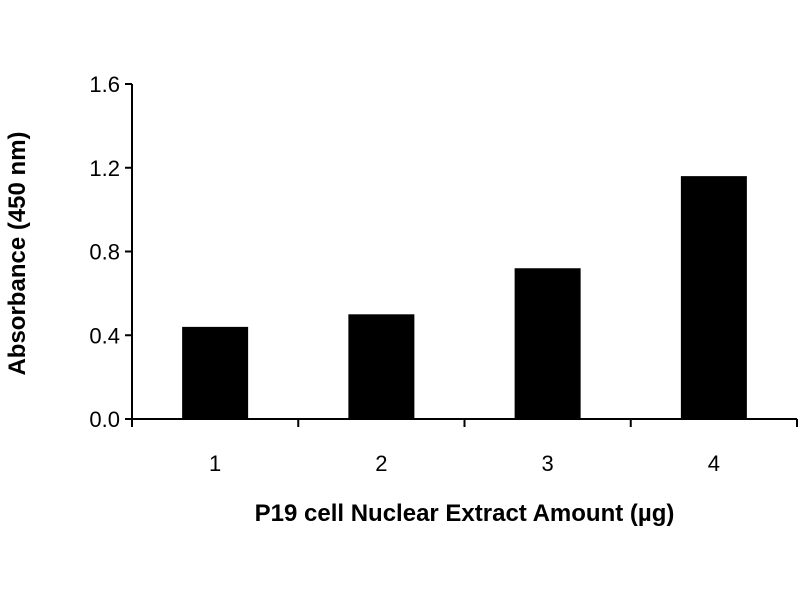 The image size is (800, 600). Describe the element at coordinates (215, 463) in the screenshot. I see `x-tick-label: 1` at that location.